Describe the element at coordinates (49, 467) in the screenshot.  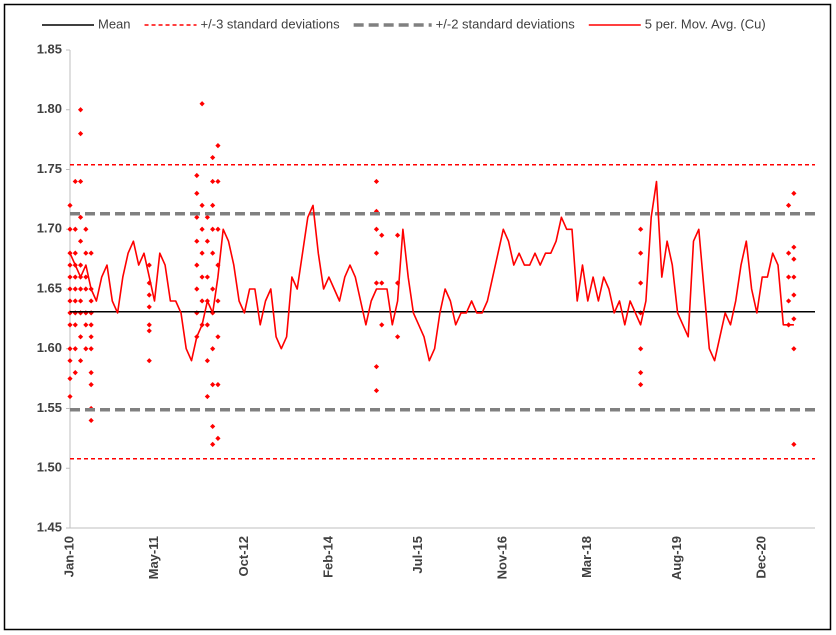
I see `y-tick-label: 1.50` at that location.